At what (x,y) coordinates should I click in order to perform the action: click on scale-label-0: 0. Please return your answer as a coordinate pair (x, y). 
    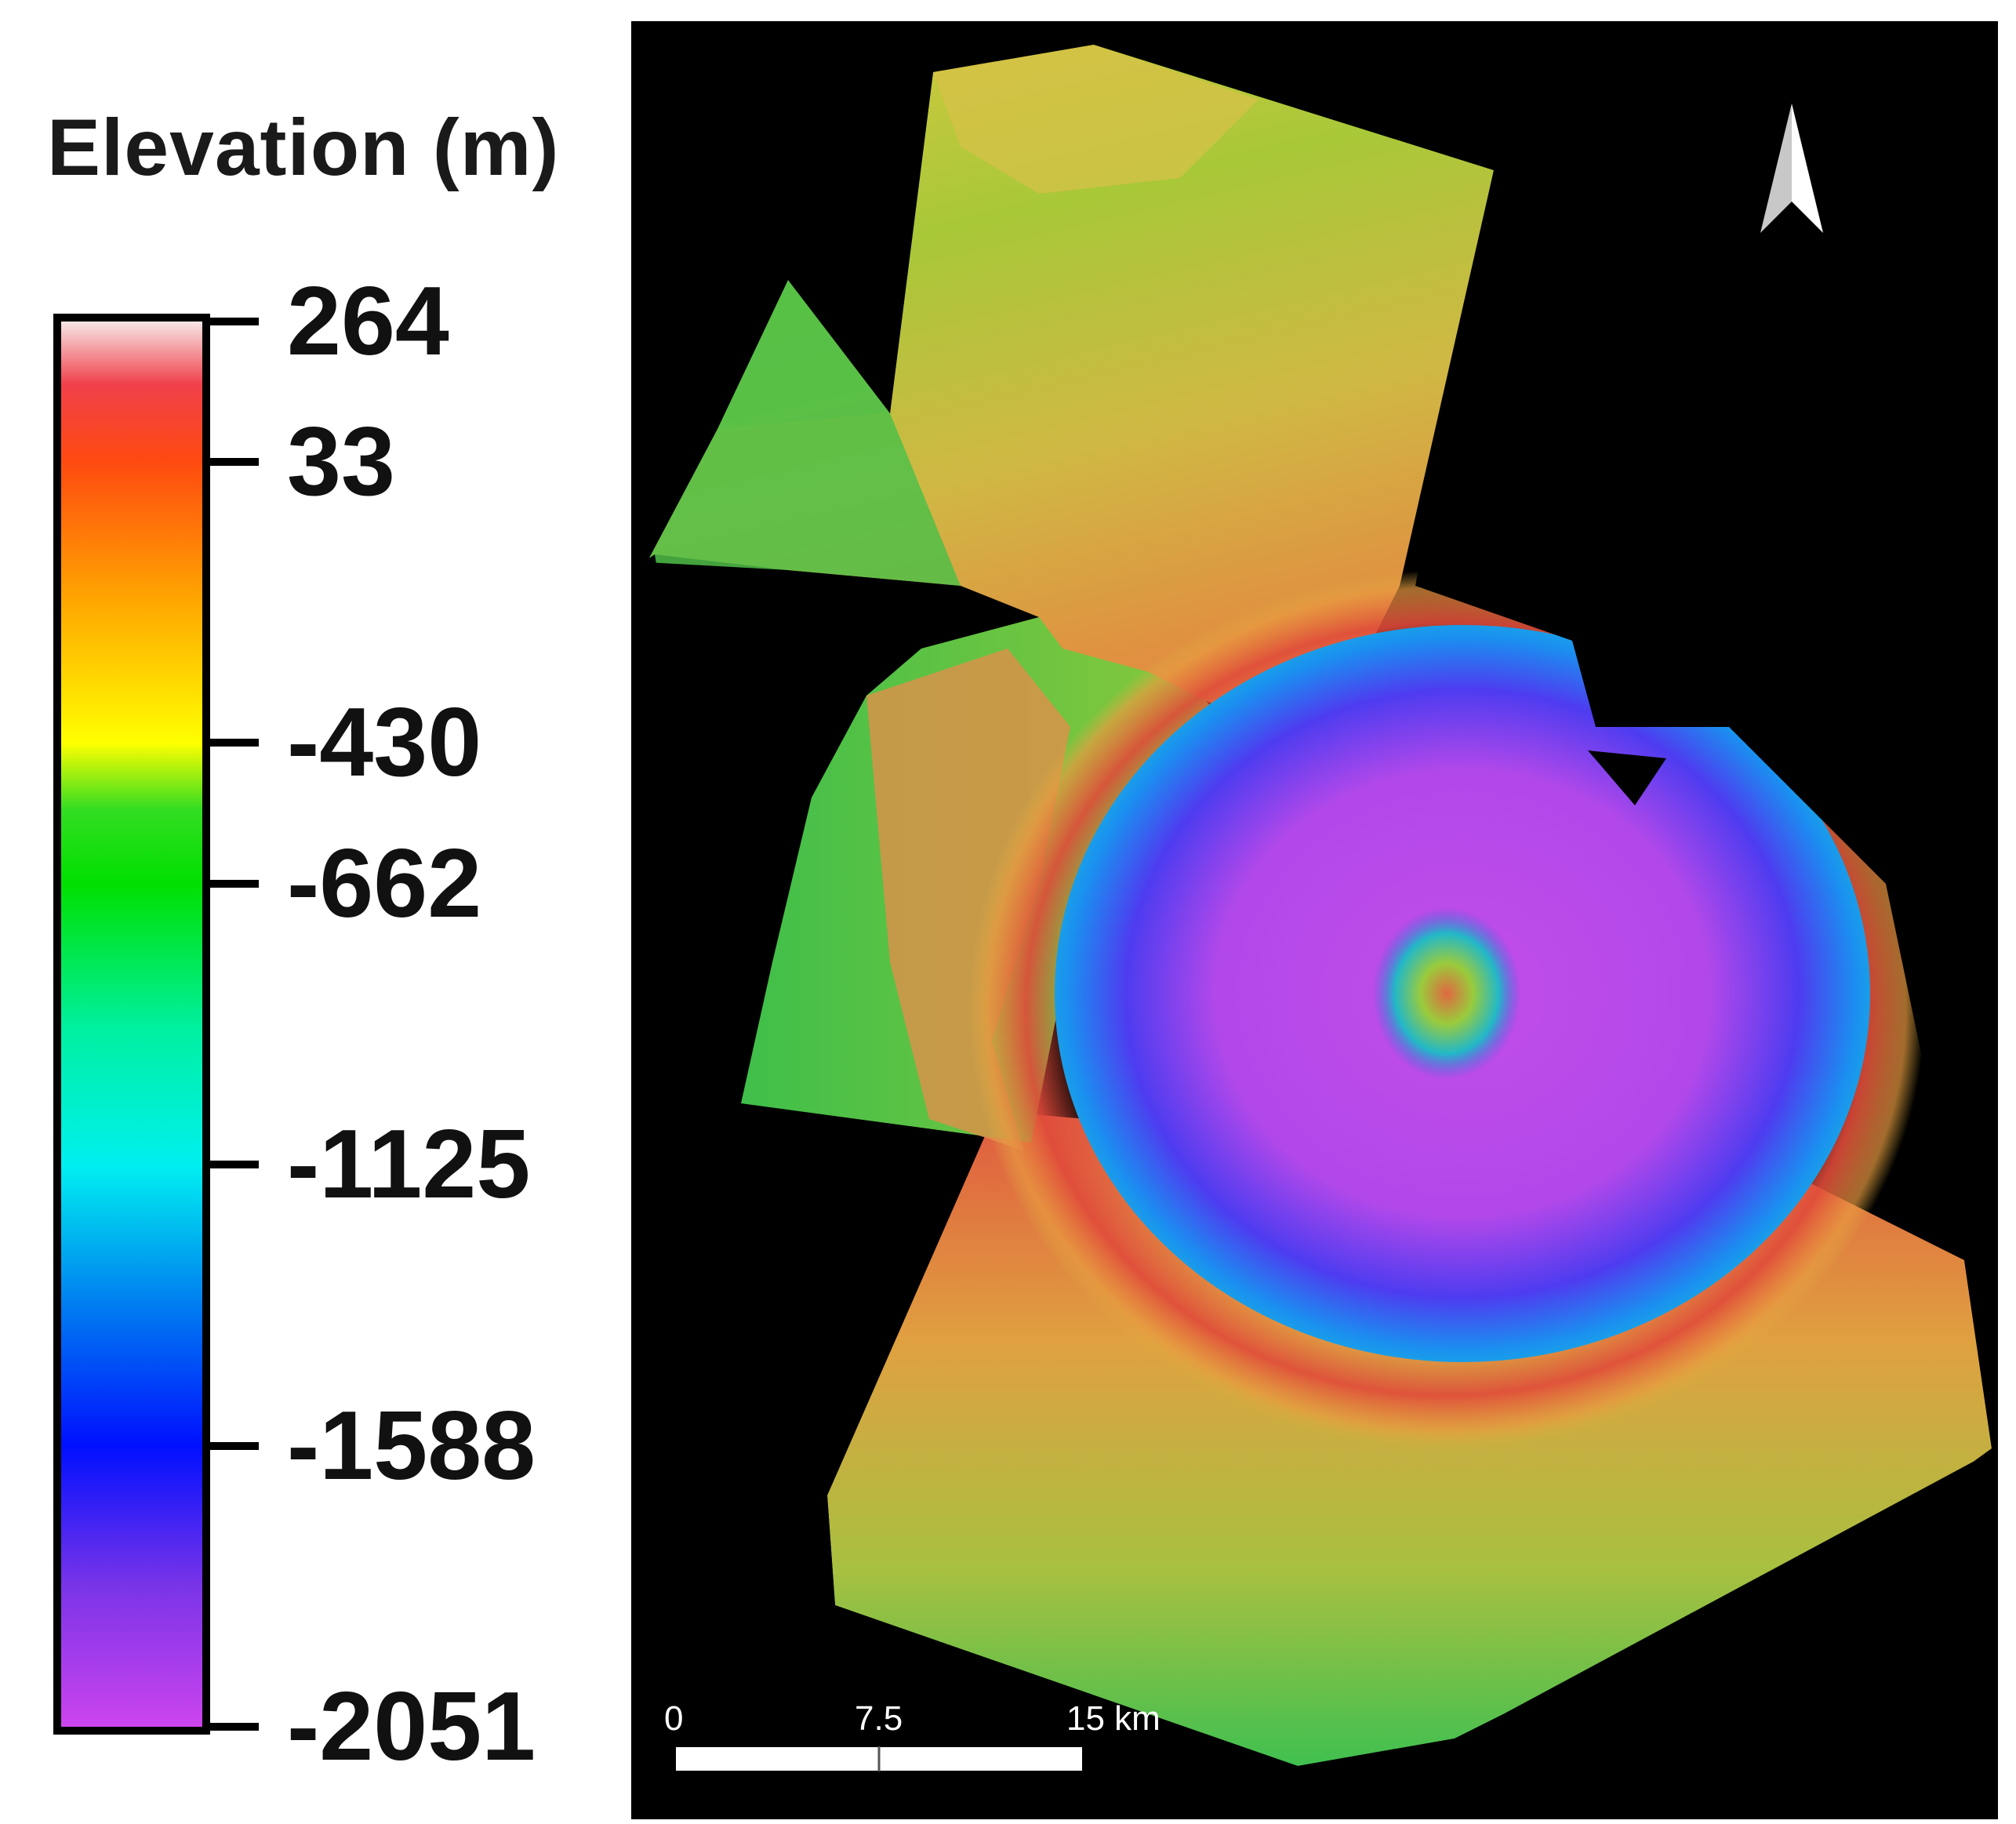
    Looking at the image, I should click on (674, 1718).